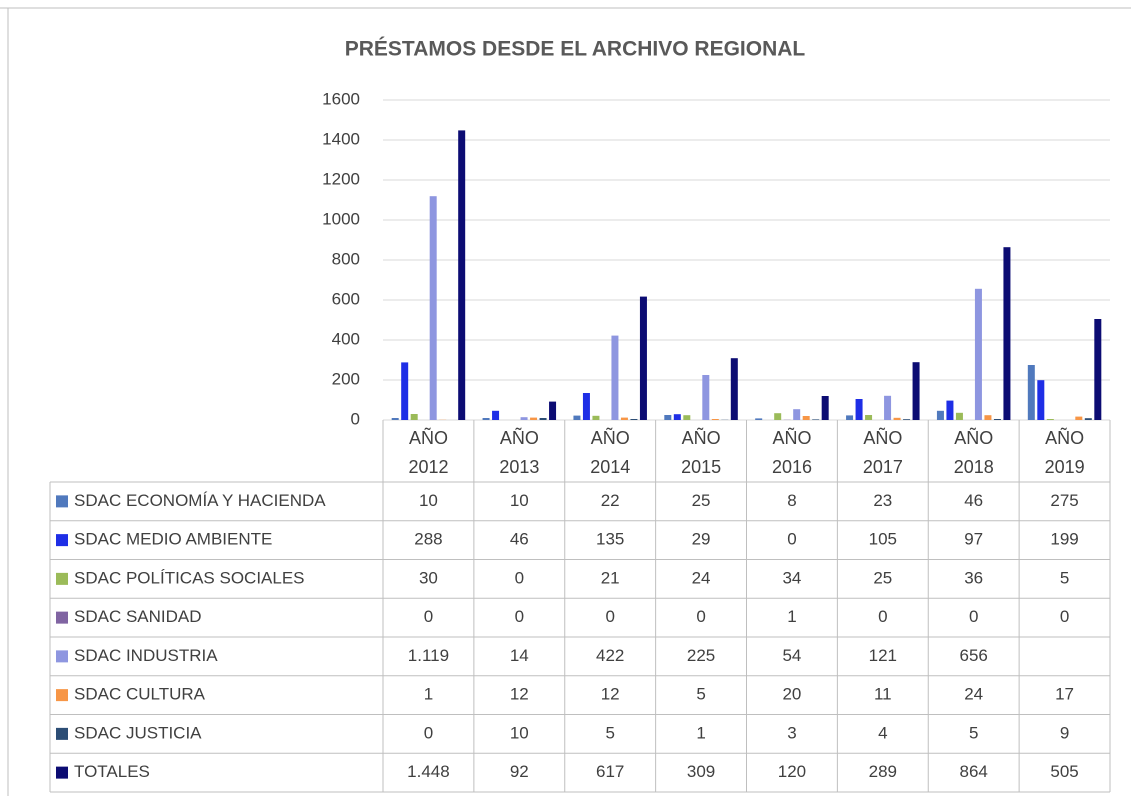  Describe the element at coordinates (346, 338) in the screenshot. I see `y-tick-label: 400` at that location.